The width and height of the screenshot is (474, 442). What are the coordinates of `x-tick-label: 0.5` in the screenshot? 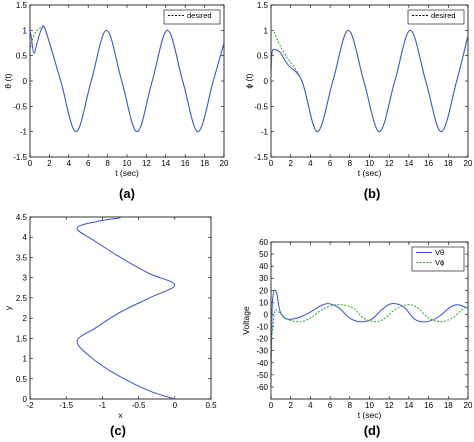 It's located at (211, 405).